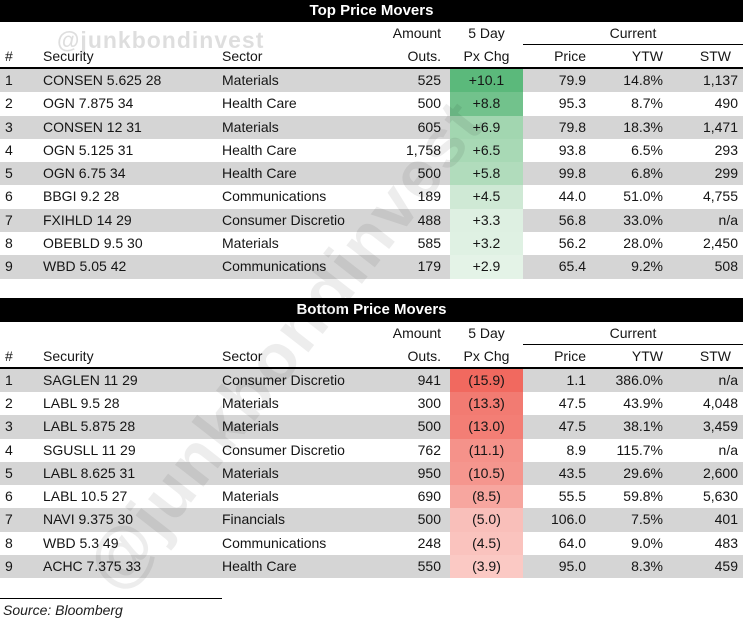  I want to click on px-chg-cell: (13.0), so click(486, 427).